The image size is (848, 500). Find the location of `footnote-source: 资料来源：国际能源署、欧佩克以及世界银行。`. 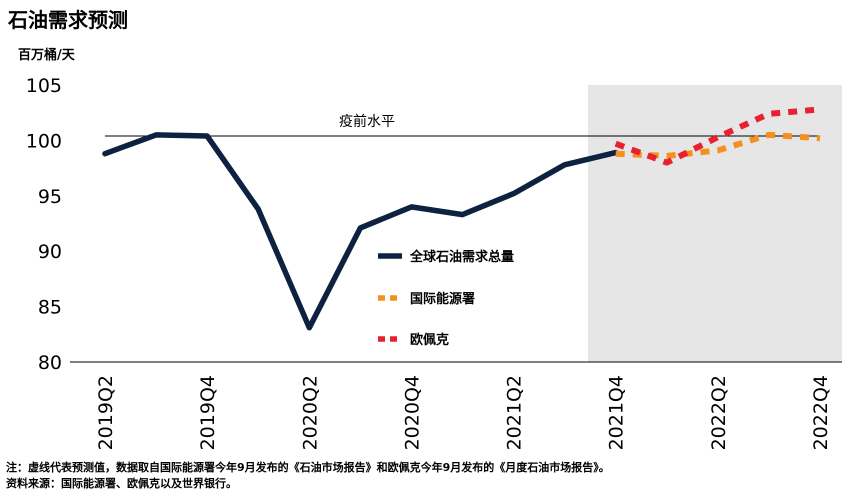

footnote-source: 资料来源：国际能源署、欧佩克以及世界银行。 is located at coordinates (121, 483).